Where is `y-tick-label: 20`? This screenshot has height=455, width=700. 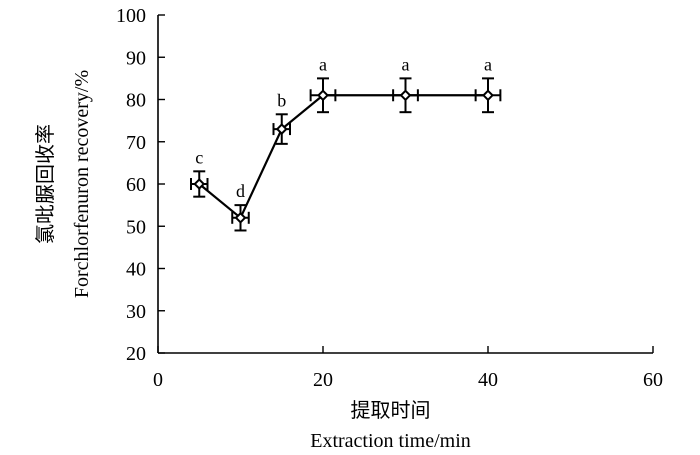 y-tick-label: 20 is located at coordinates (136, 354).